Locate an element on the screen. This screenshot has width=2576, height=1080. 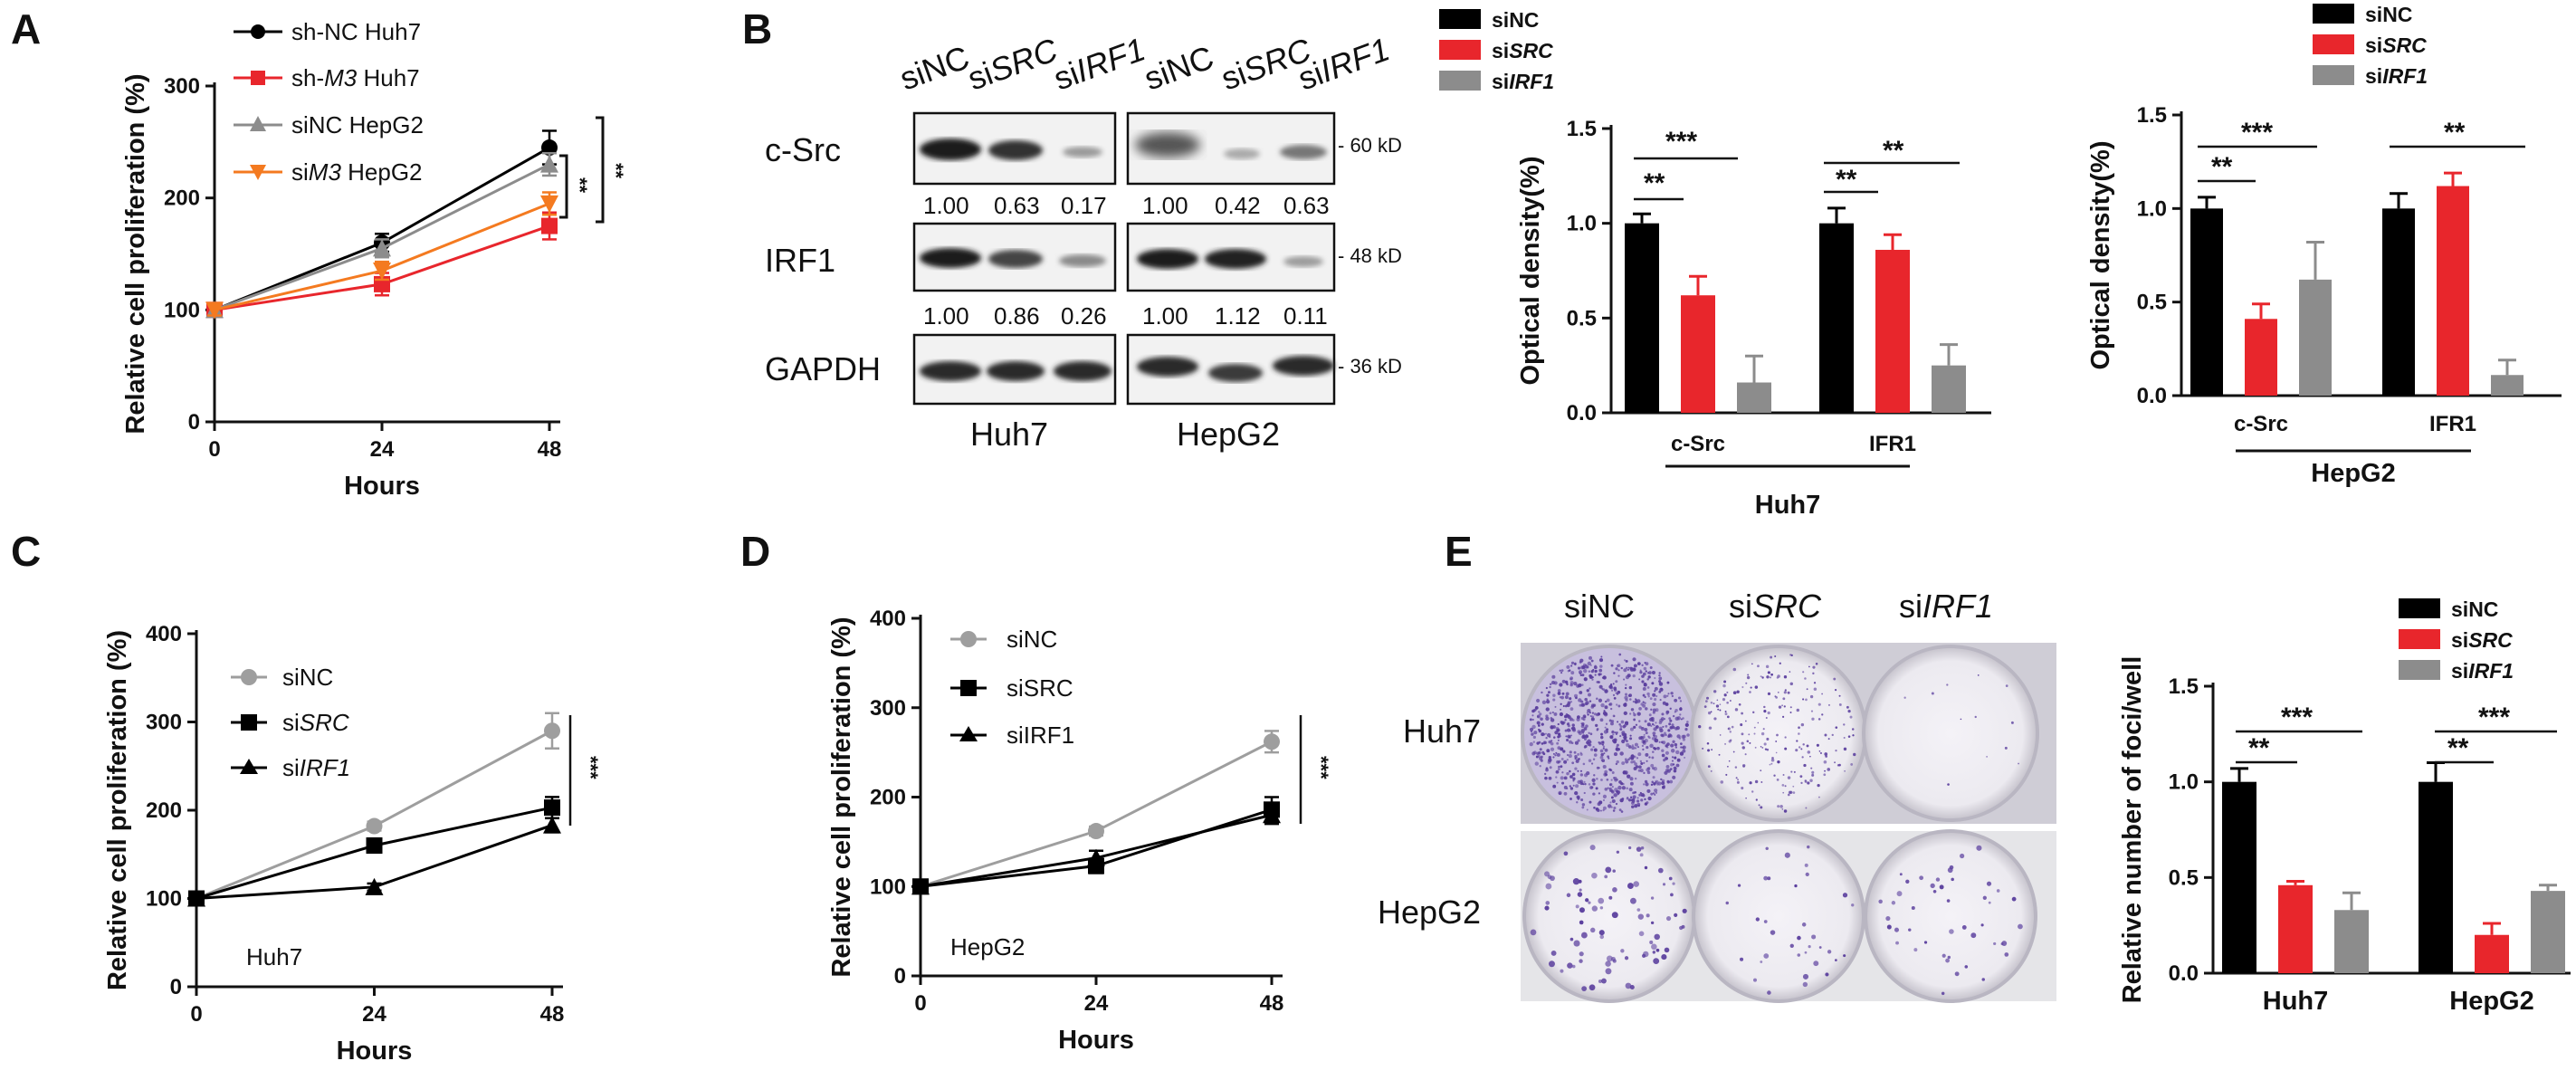
sig-label: *** is located at coordinates (2257, 133).